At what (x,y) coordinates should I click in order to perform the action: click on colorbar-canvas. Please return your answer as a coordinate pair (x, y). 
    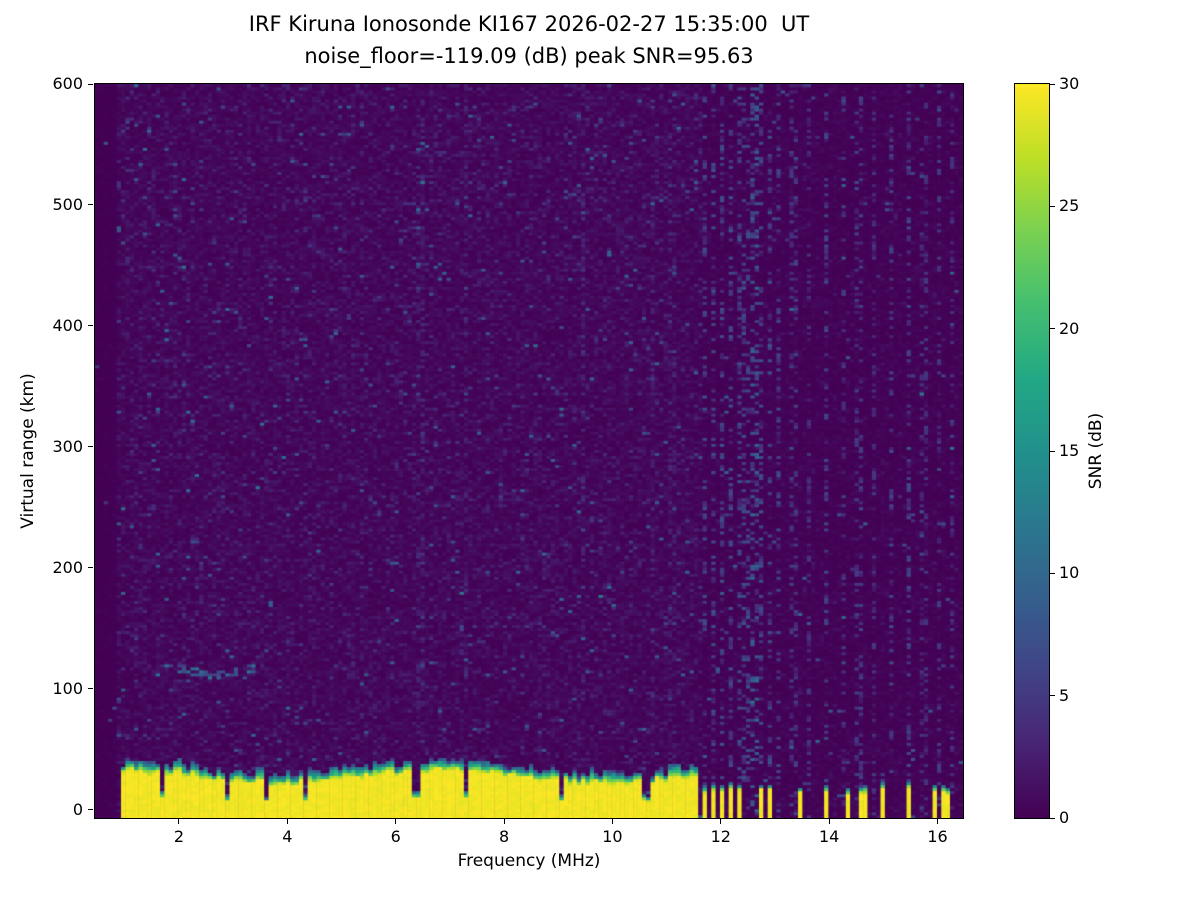
    Looking at the image, I should click on (1032, 451).